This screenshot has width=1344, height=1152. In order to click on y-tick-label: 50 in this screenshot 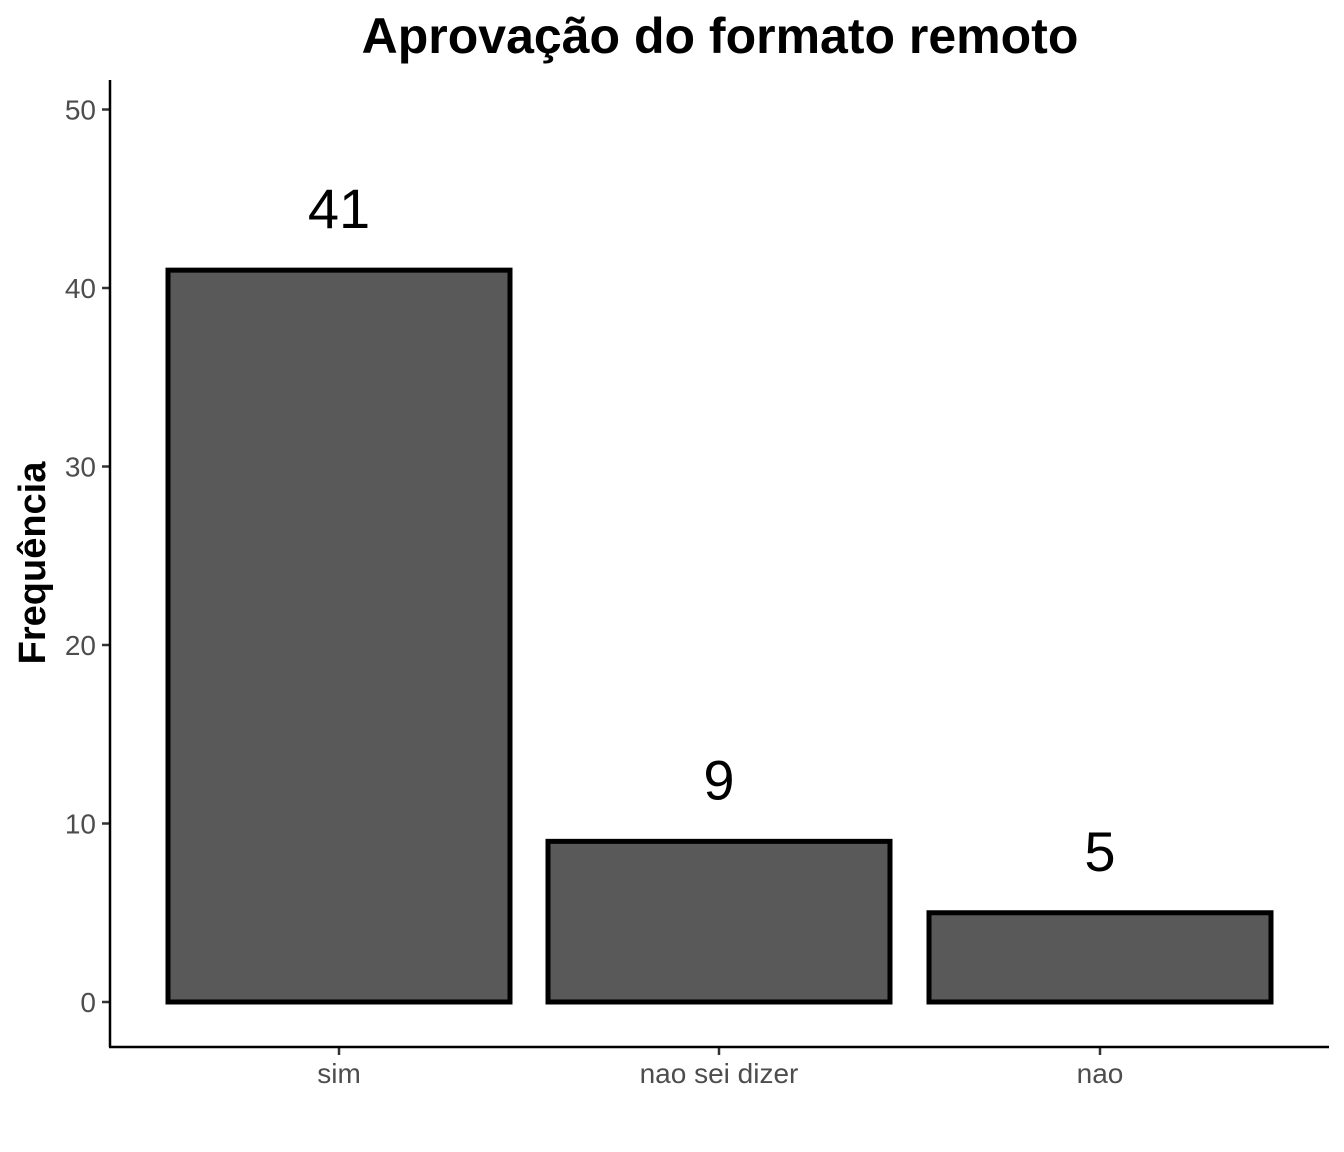, I will do `click(80, 110)`.